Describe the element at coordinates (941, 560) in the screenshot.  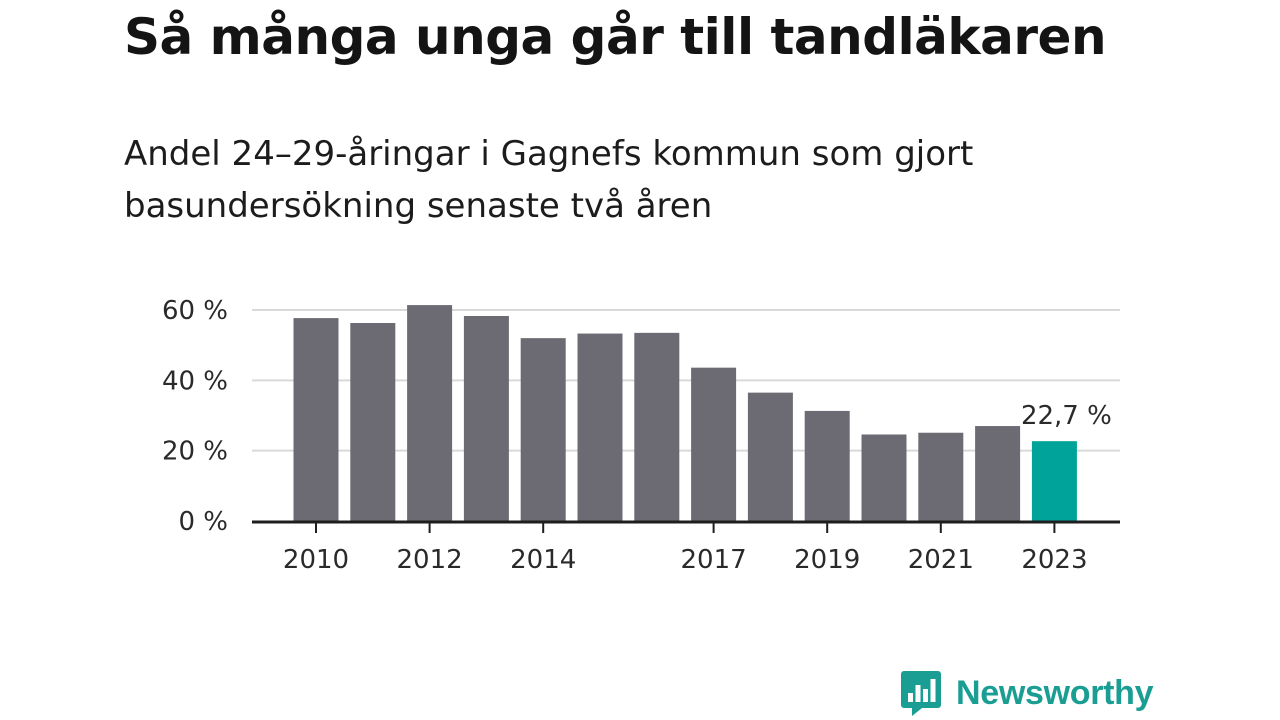
I see `x-tick-label: 2021` at that location.